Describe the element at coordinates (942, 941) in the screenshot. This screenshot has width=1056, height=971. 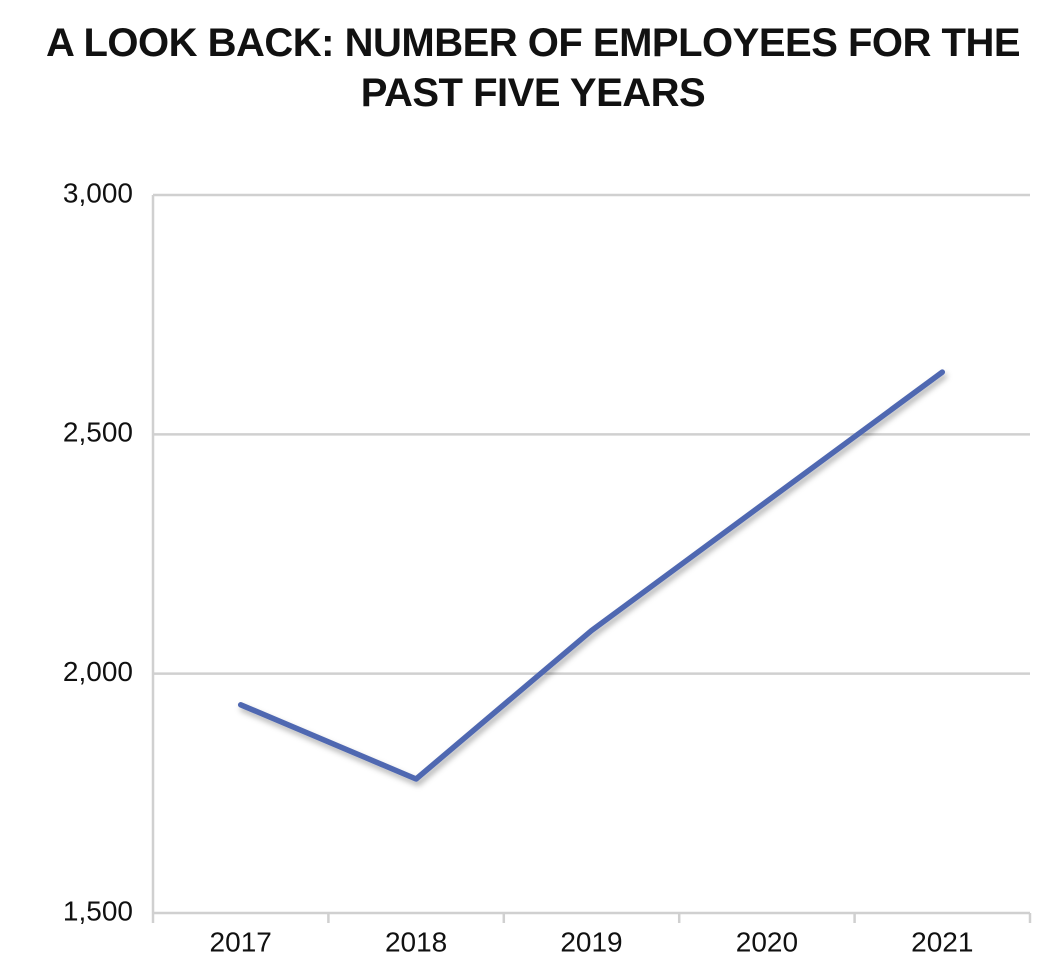
I see `x-tick-label: 2021` at that location.